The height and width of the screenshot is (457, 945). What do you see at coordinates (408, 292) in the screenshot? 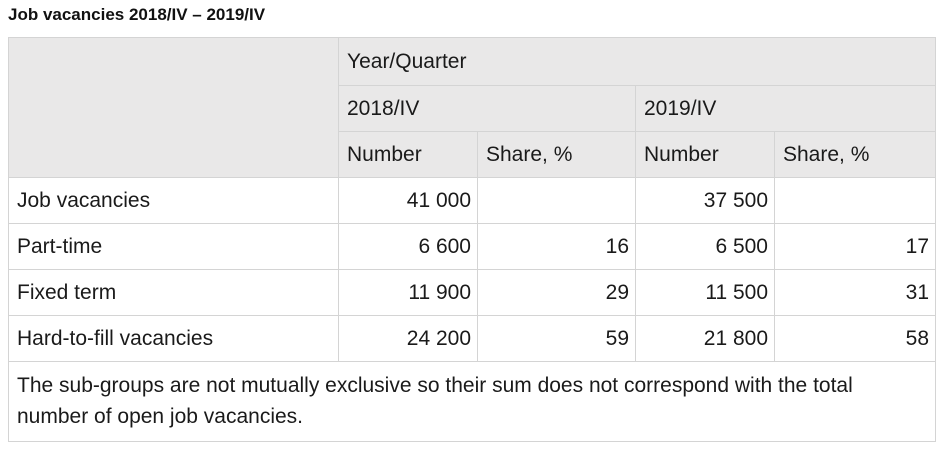
I see `cell-number-2018: 11 900` at bounding box center [408, 292].